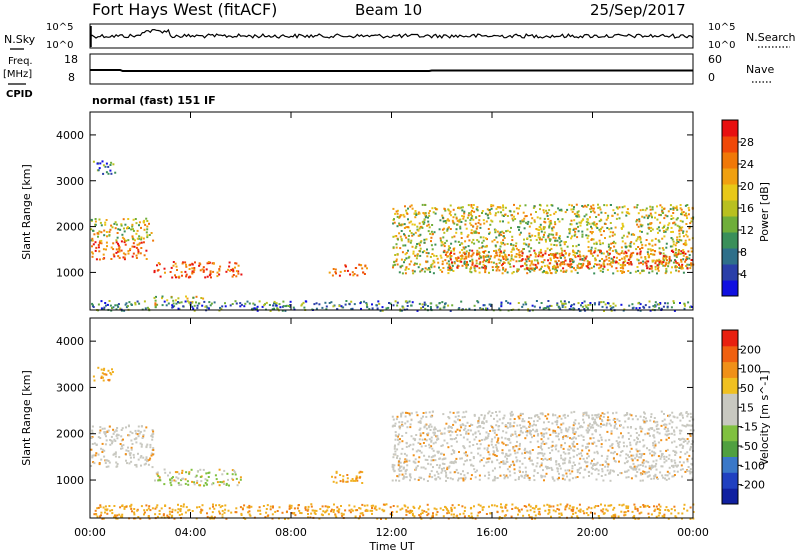  I want to click on freq-line, so click(391, 70).